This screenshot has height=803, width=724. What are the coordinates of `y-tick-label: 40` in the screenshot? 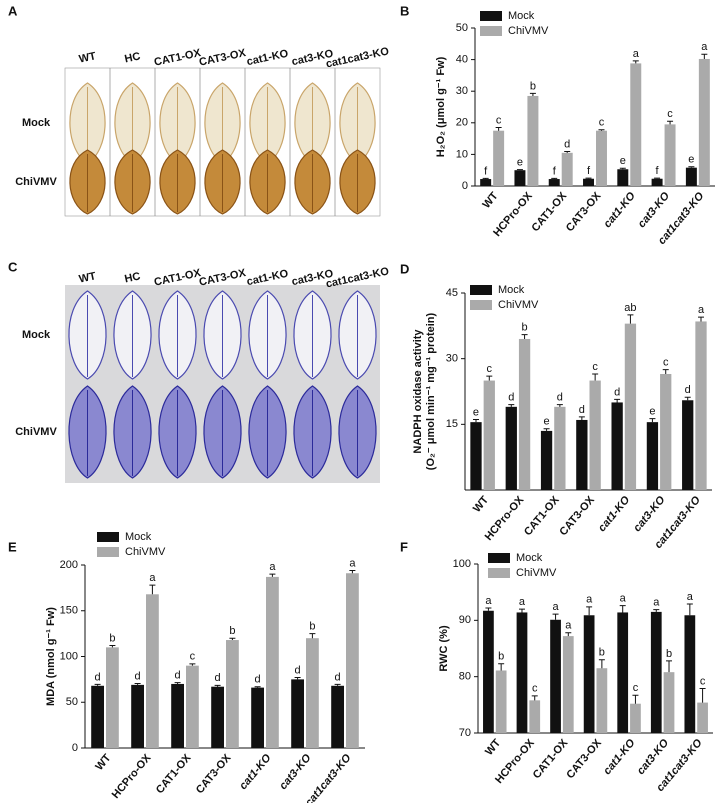 It's located at (462, 60).